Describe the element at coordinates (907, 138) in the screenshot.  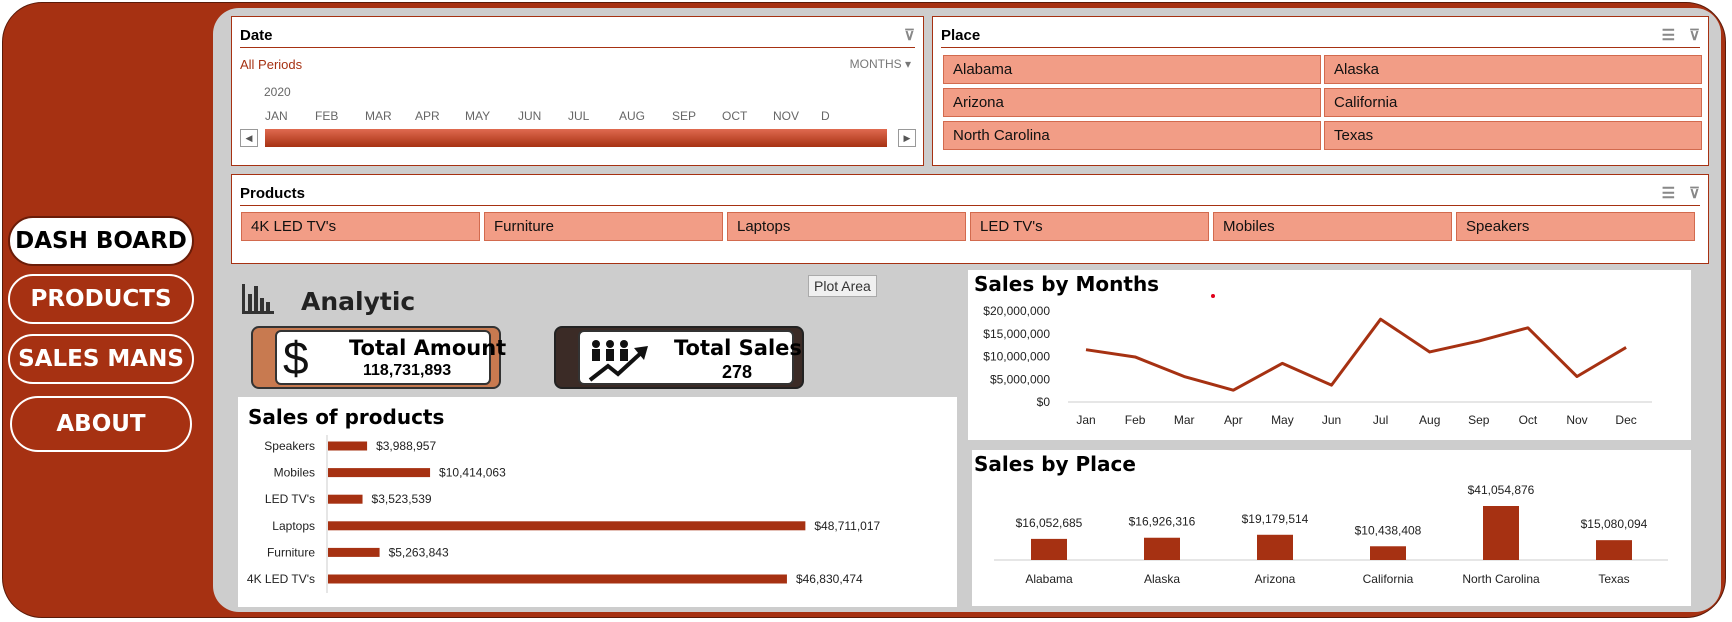
I see `timeline-scroll-right-button: ▶` at that location.